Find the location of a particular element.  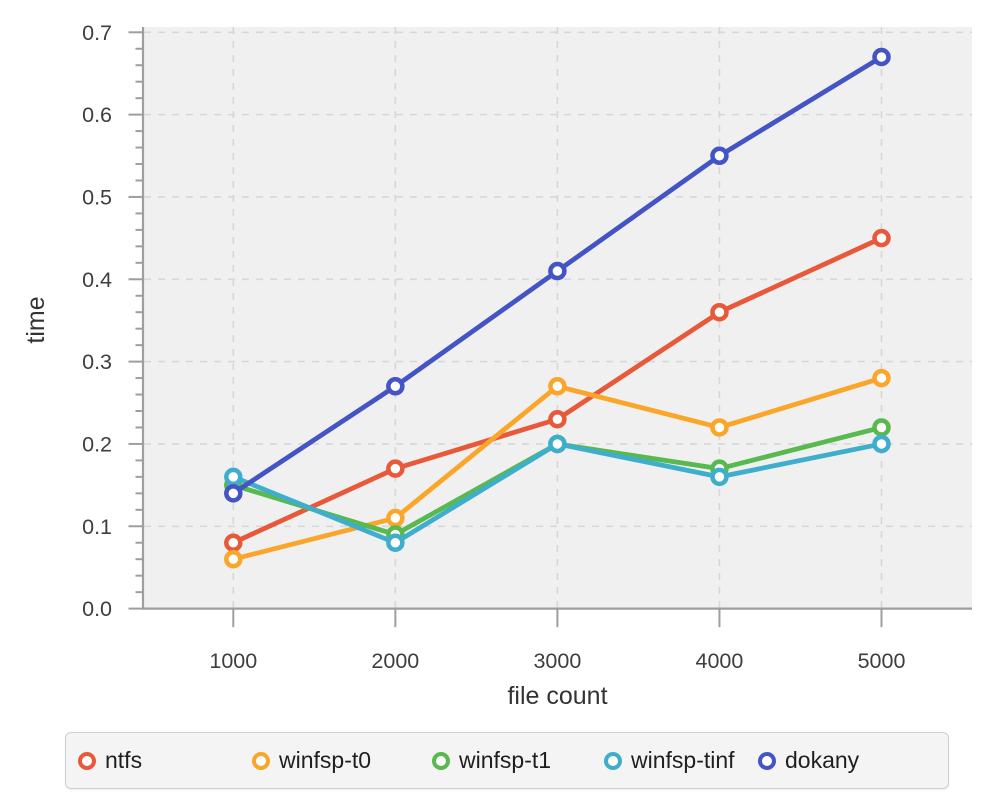

legend-label-ntfs: ntfs is located at coordinates (124, 760).